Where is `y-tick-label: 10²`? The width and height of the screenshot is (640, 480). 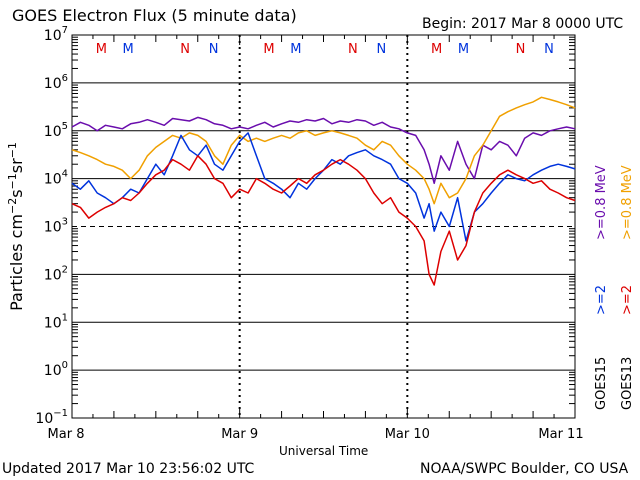 y-tick-label: 10² is located at coordinates (56, 273).